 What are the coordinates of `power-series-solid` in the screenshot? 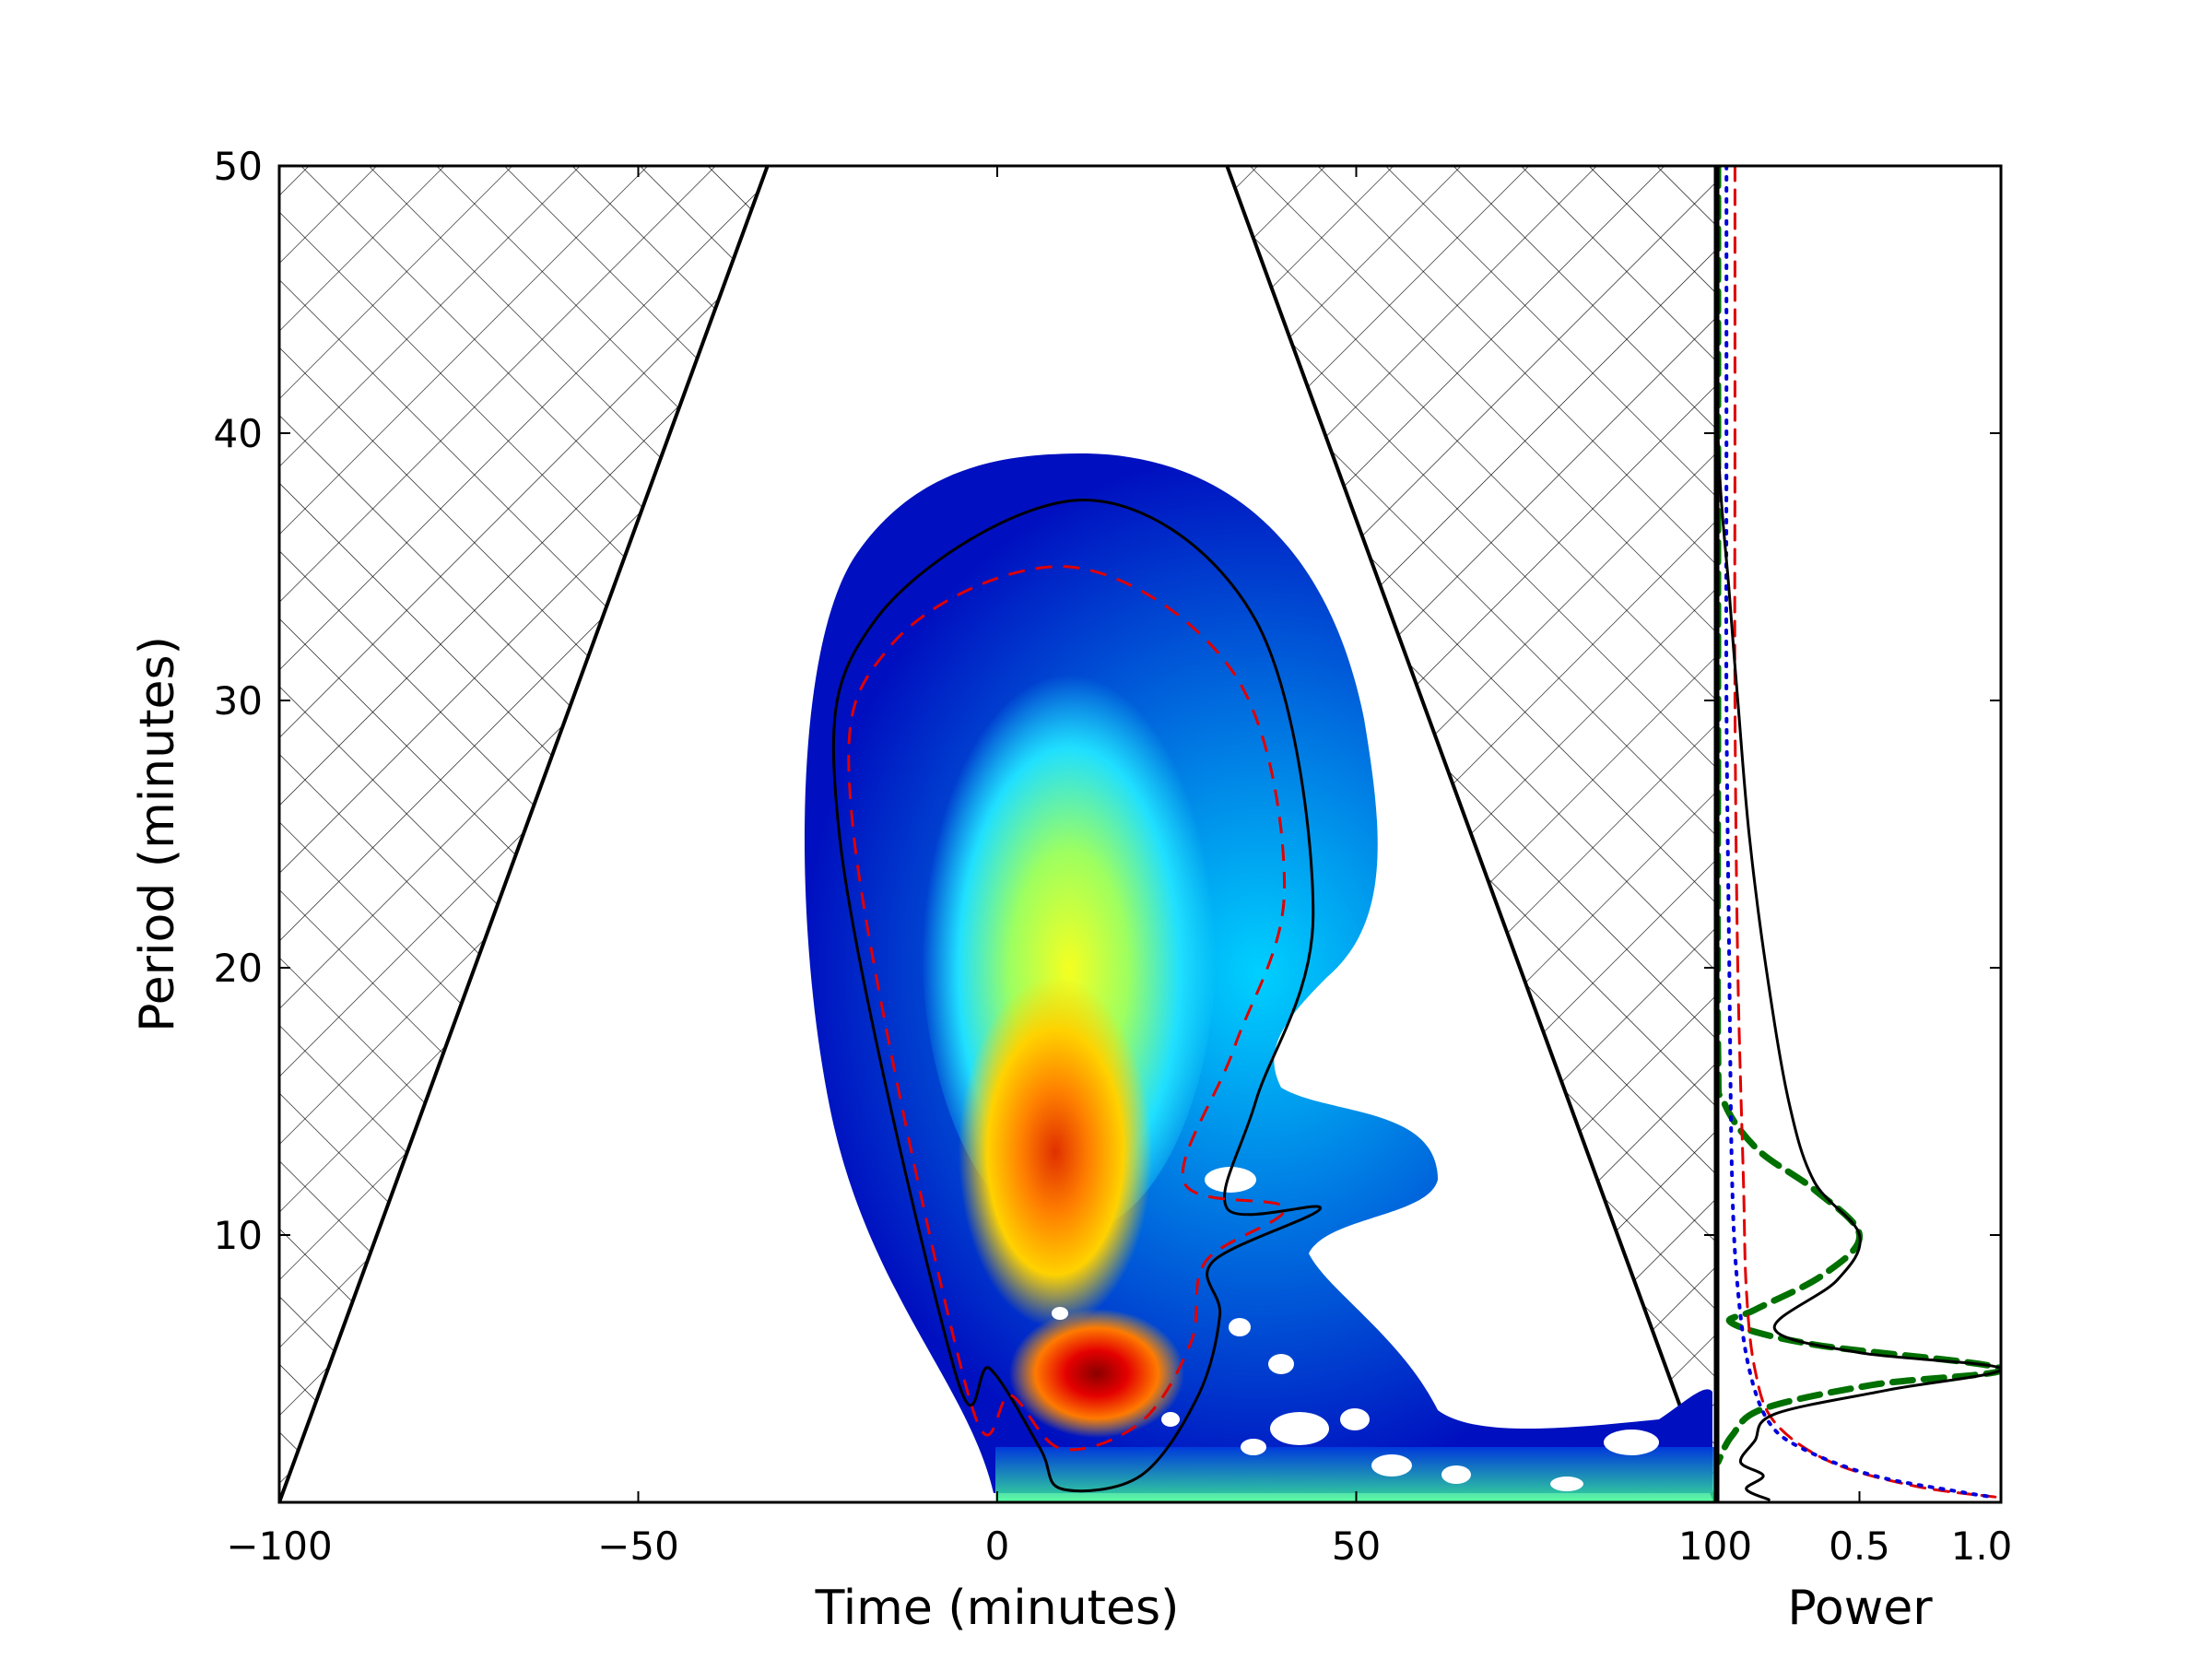 It's located at (1859, 833).